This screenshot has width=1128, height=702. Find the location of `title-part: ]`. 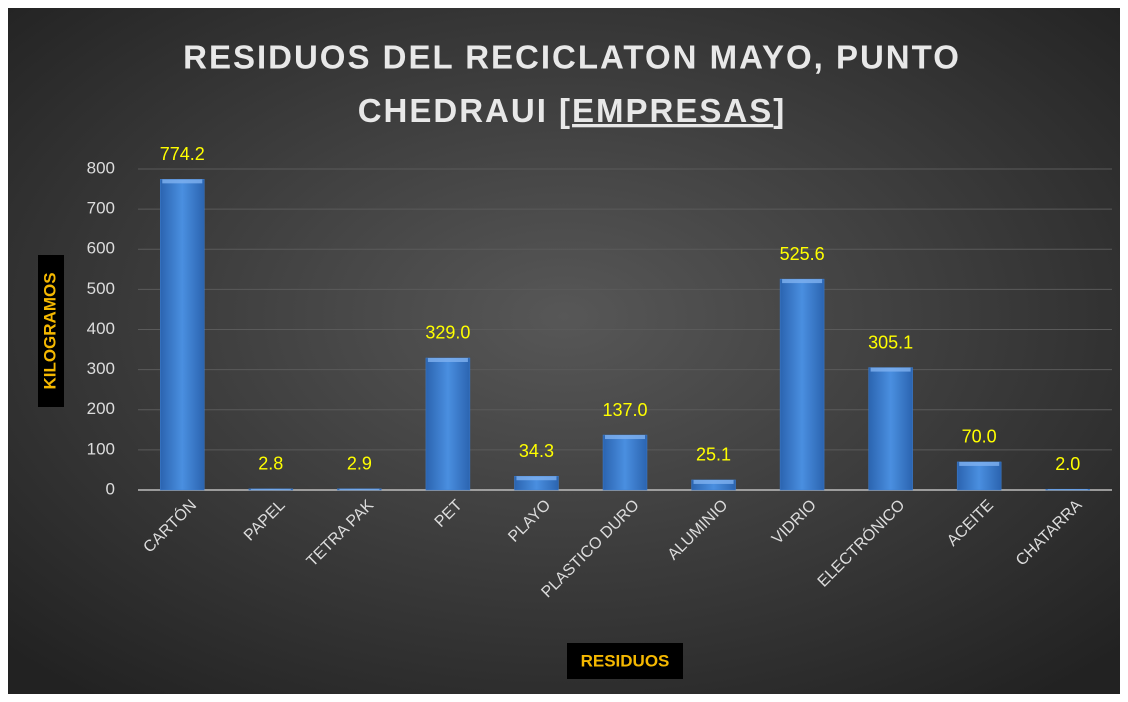

title-part: ] is located at coordinates (779, 110).